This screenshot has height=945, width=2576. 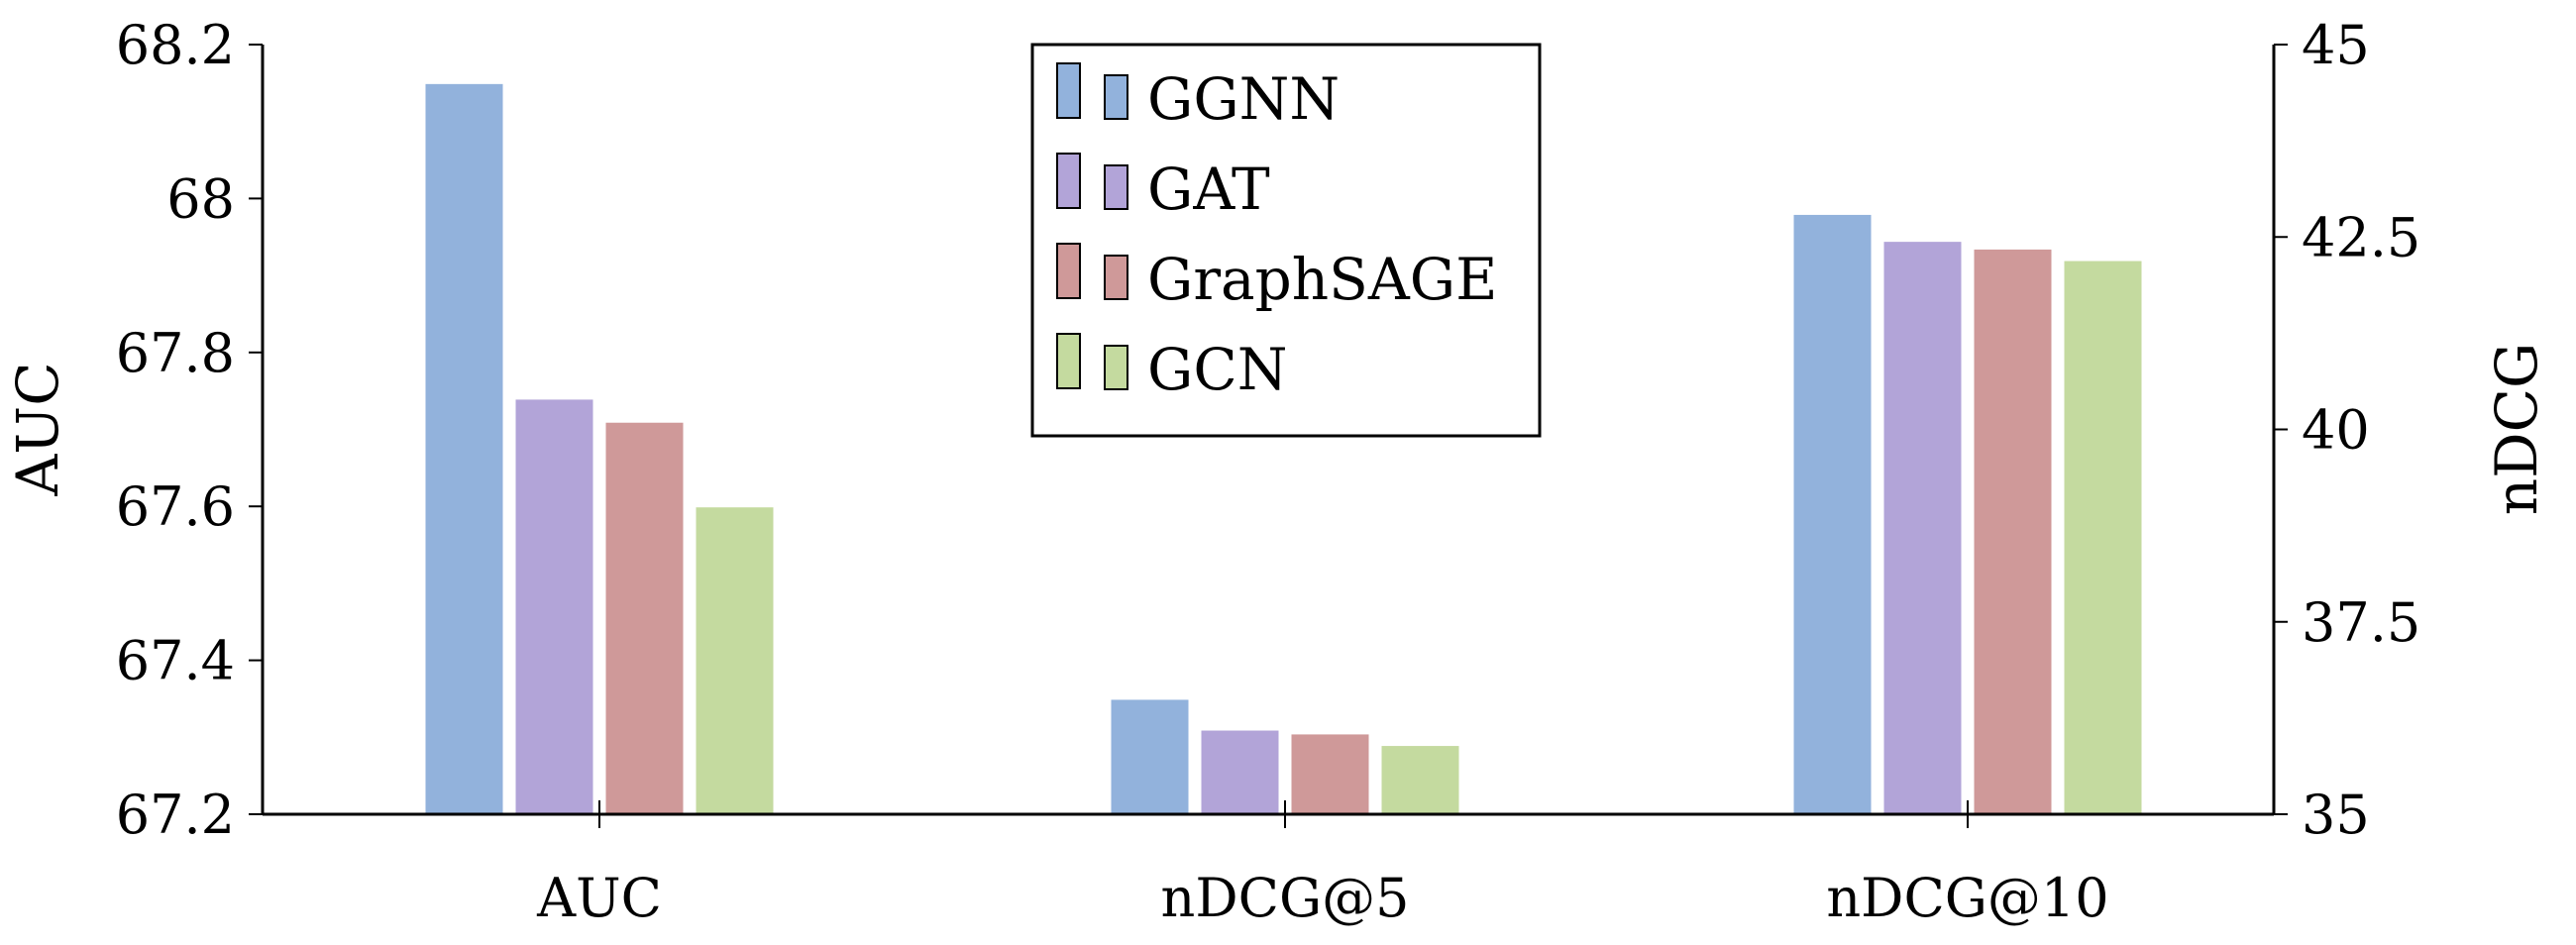 I want to click on legend-swatch-small-graphsage, so click(x=1116, y=277).